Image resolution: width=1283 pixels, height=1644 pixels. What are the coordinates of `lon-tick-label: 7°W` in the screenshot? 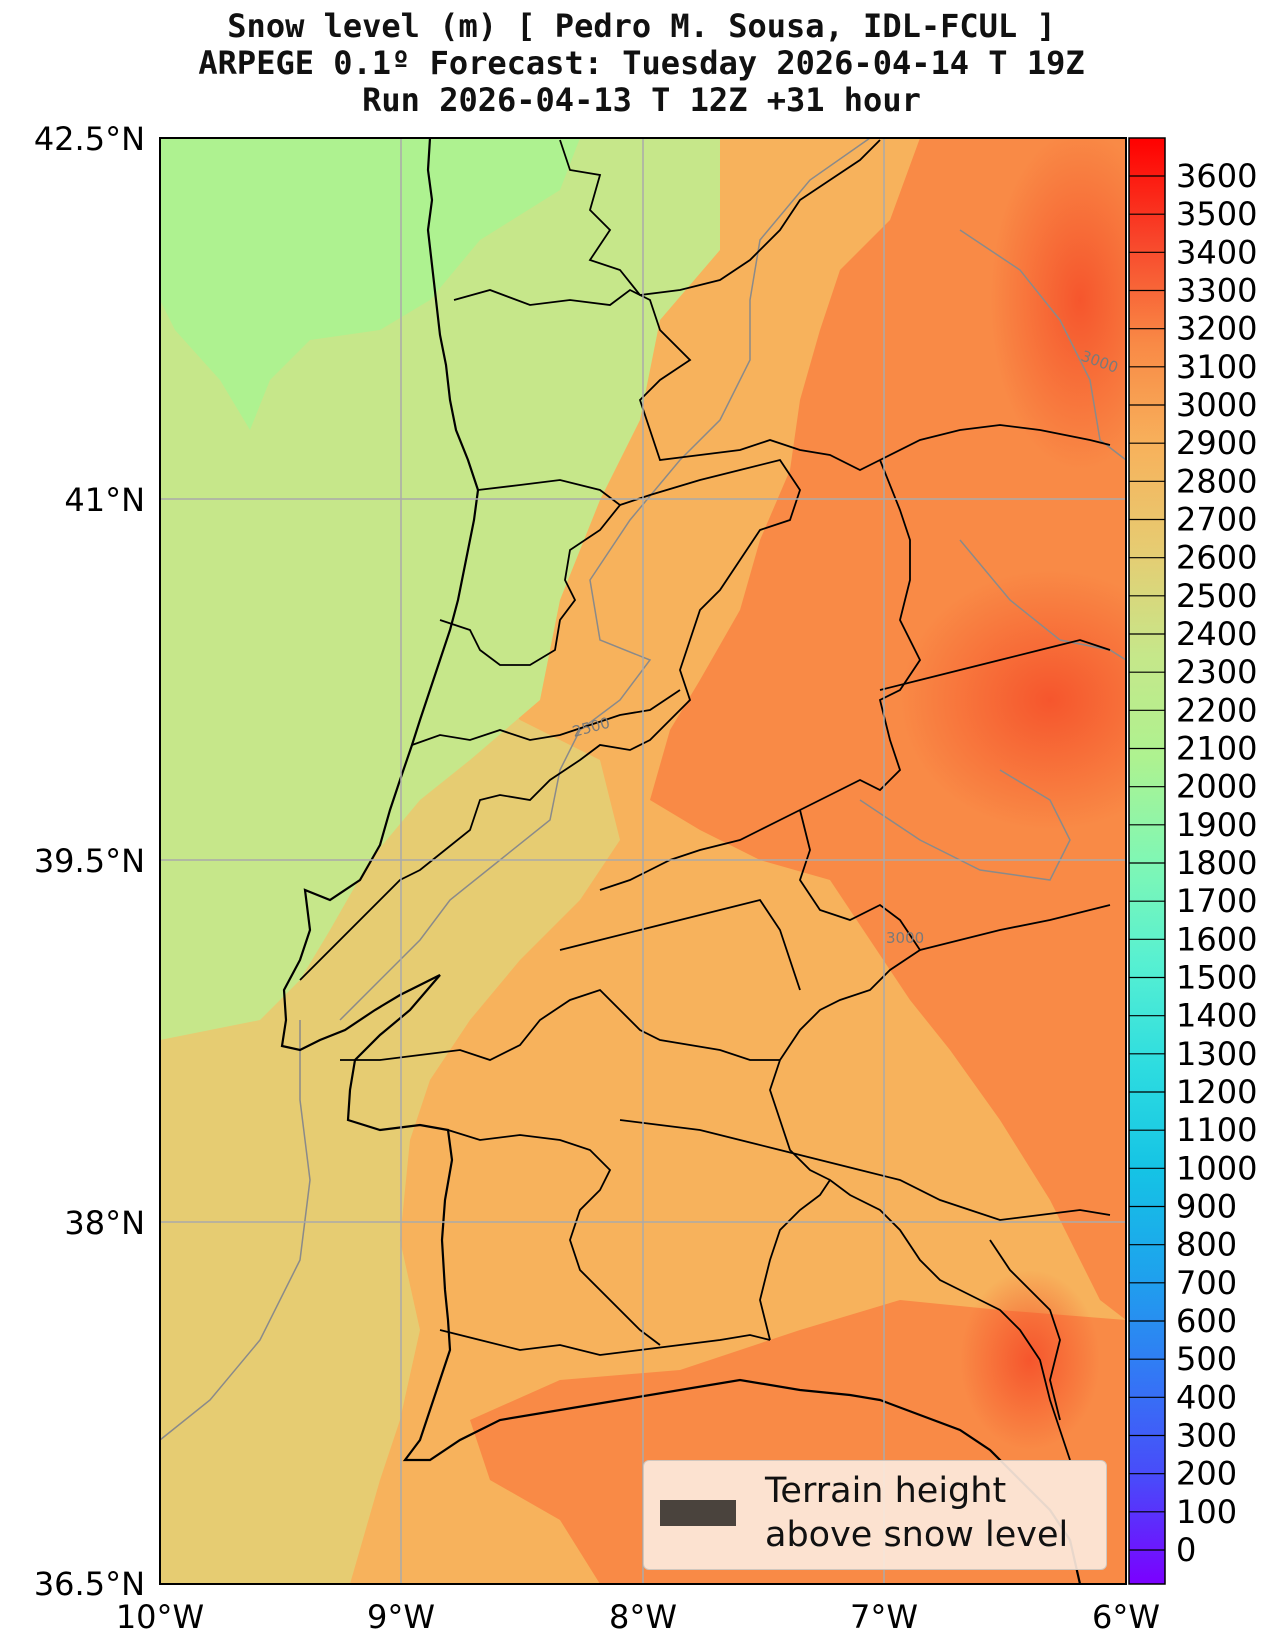 It's located at (884, 1617).